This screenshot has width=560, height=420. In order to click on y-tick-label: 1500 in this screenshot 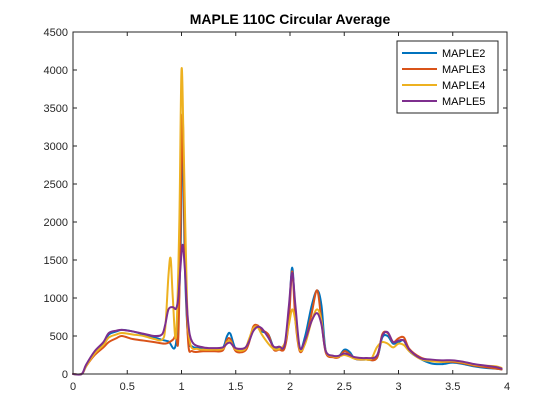, I will do `click(56, 261)`.